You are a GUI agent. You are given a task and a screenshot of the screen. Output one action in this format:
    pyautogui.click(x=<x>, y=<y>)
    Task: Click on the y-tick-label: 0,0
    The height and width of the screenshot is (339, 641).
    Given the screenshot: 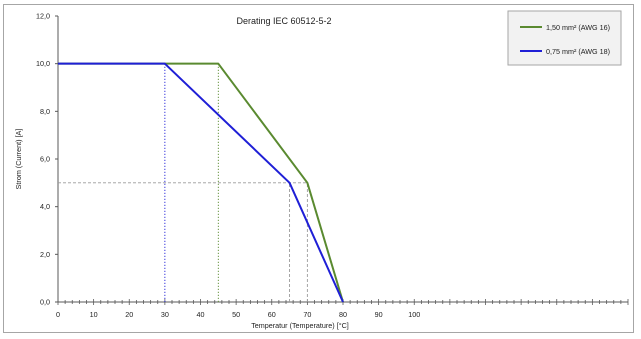 What is the action you would take?
    pyautogui.click(x=45, y=302)
    